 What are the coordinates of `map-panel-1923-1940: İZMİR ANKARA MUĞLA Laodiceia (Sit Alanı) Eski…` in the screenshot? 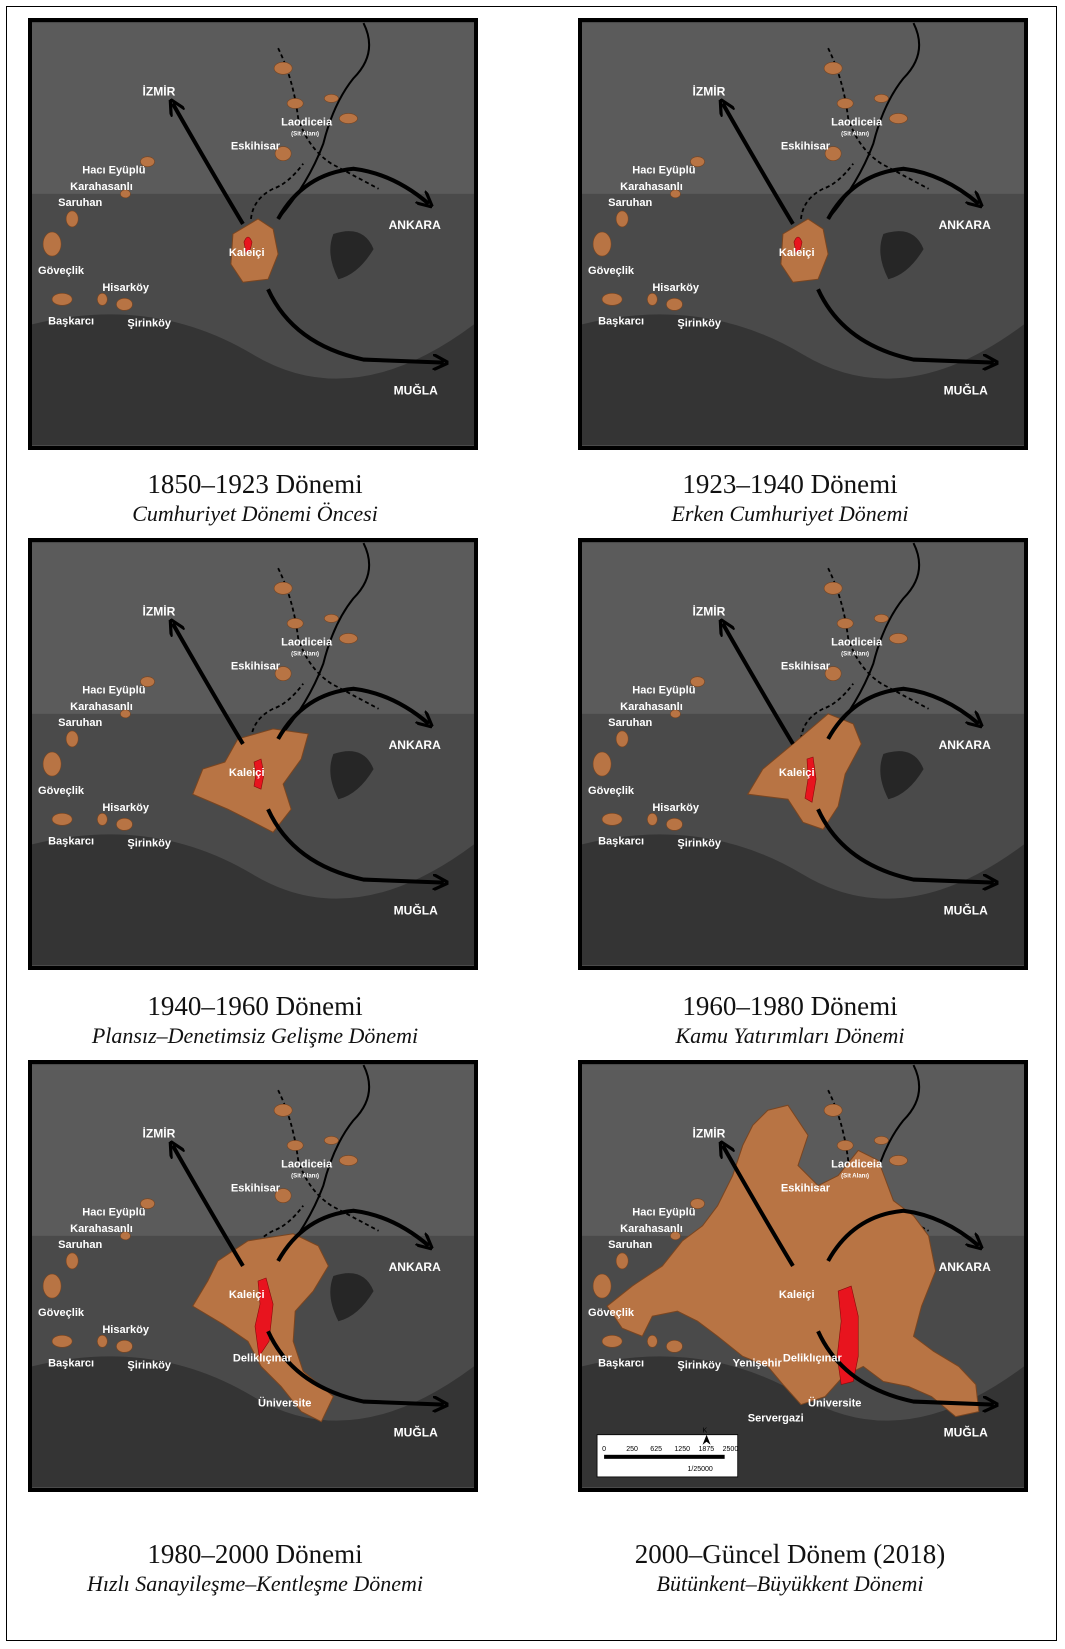 It's located at (803, 234).